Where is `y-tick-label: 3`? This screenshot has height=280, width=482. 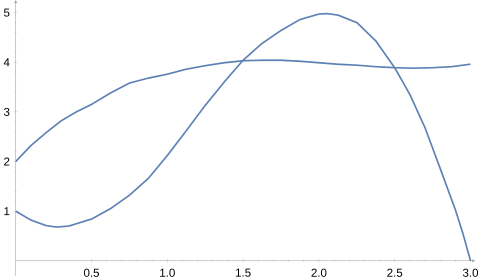 y-tick-label: 3 is located at coordinates (7, 112).